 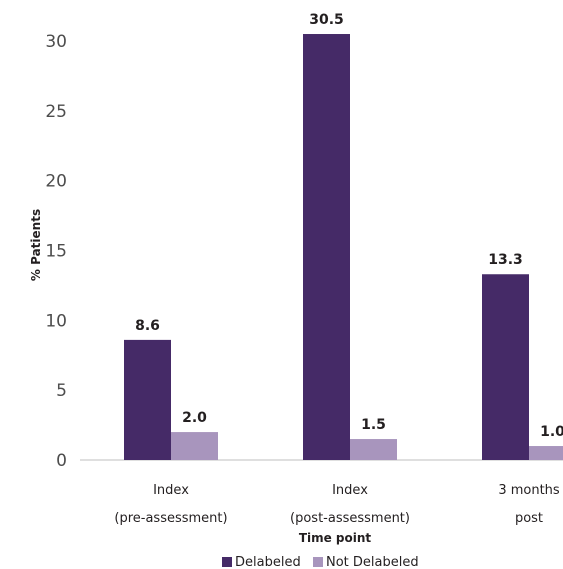 I want to click on legend-label: Delabeled, so click(x=268, y=562).